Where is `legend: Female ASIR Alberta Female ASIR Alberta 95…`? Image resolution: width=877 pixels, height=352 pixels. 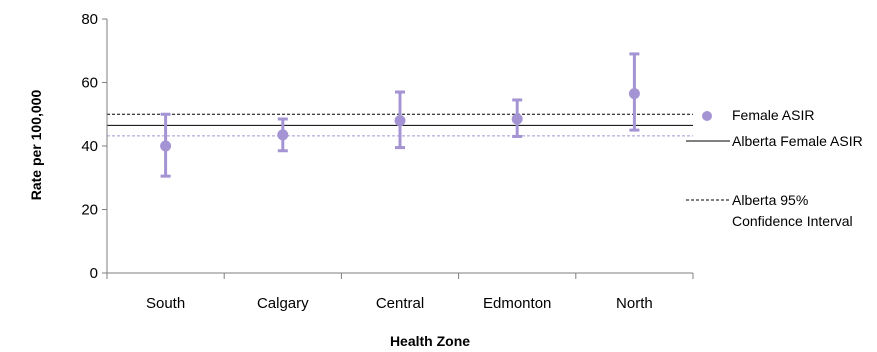
legend: Female ASIR Alberta Female ASIR Alberta 95… is located at coordinates (774, 168).